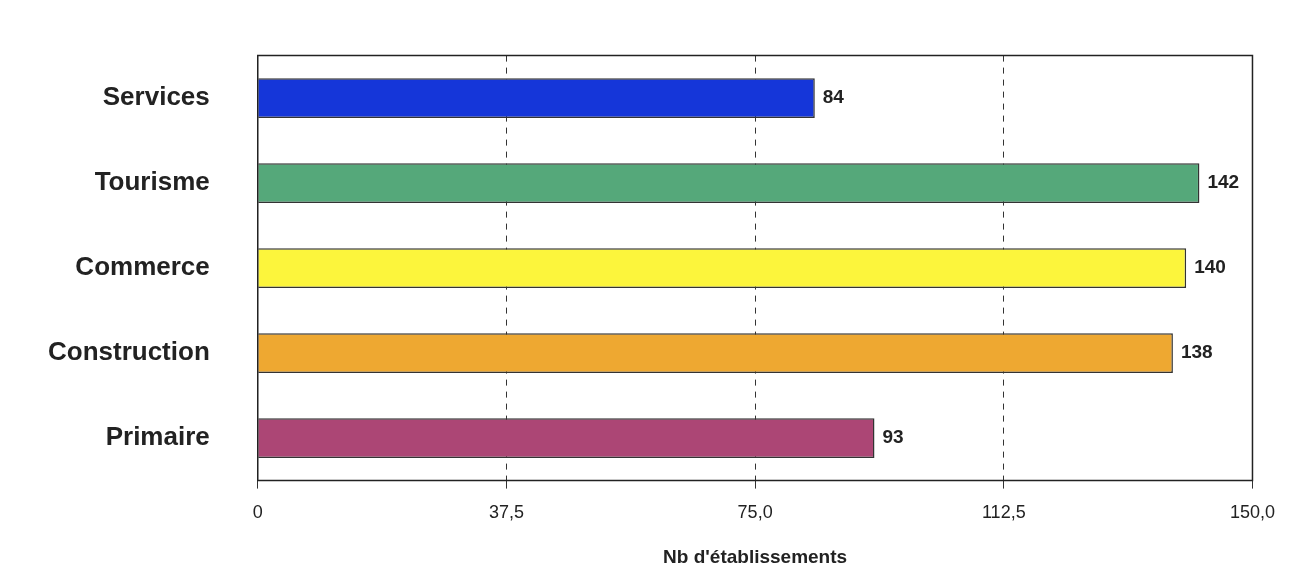 This screenshot has width=1289, height=577. Describe the element at coordinates (142, 266) in the screenshot. I see `y-tick-label: Commerce` at that location.